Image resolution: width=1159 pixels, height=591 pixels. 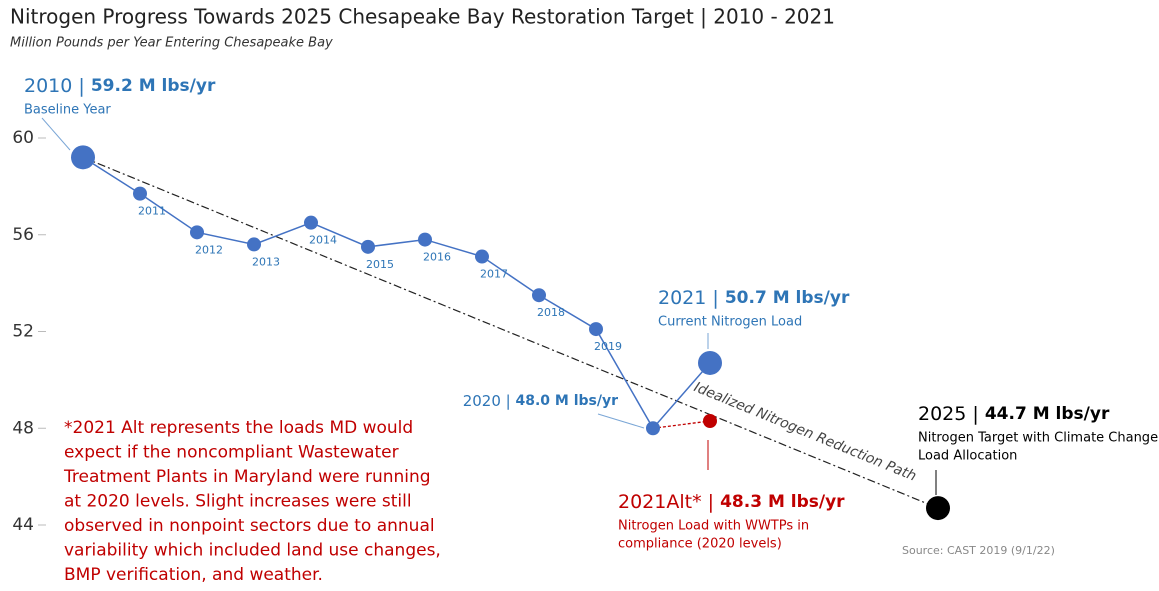 I want to click on baseline-year: 2010, so click(x=48, y=86).